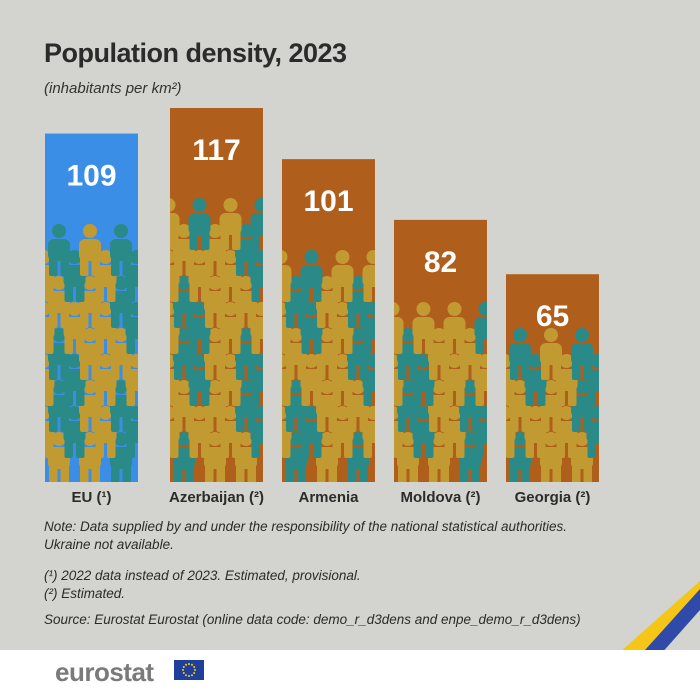  I want to click on chart-subtitle: (inhabitants per km²), so click(113, 88).